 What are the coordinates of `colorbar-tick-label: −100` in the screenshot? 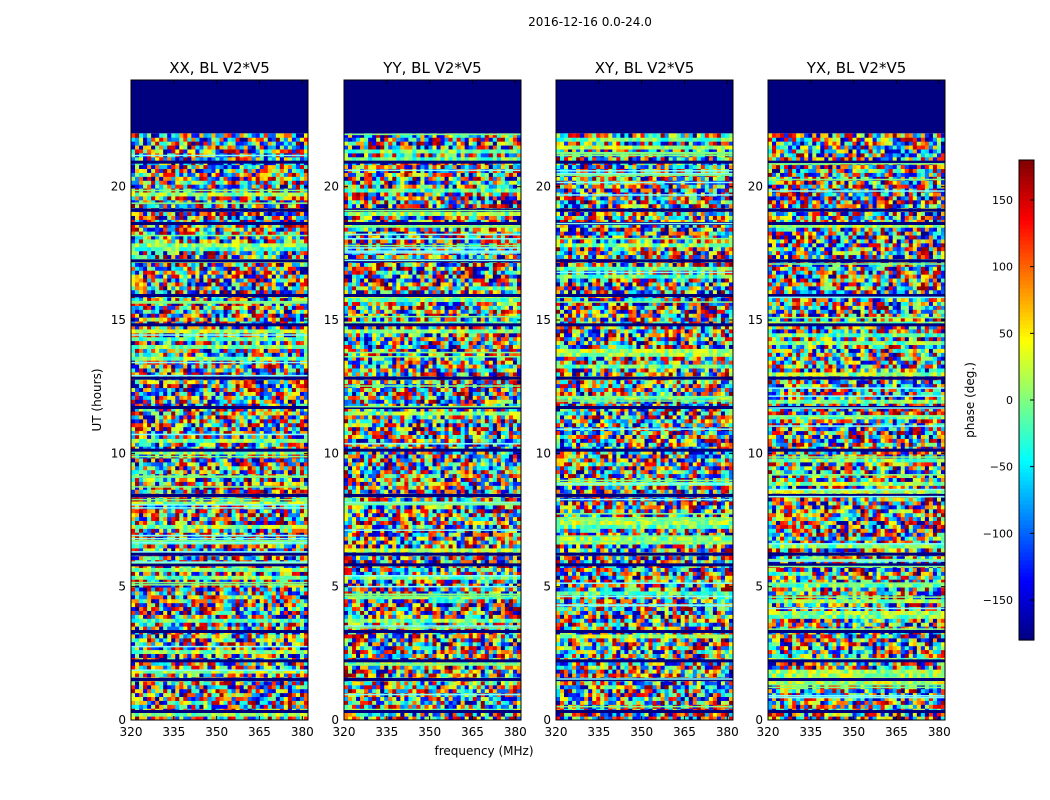 It's located at (998, 533).